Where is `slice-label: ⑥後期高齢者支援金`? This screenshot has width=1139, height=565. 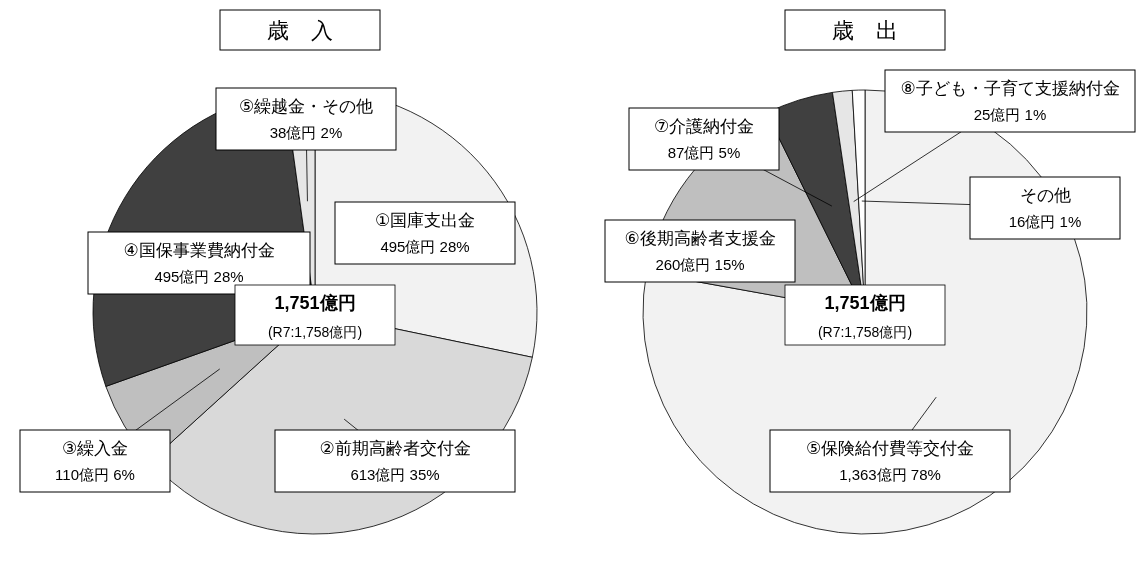
slice-label: ⑥後期高齢者支援金 is located at coordinates (700, 238).